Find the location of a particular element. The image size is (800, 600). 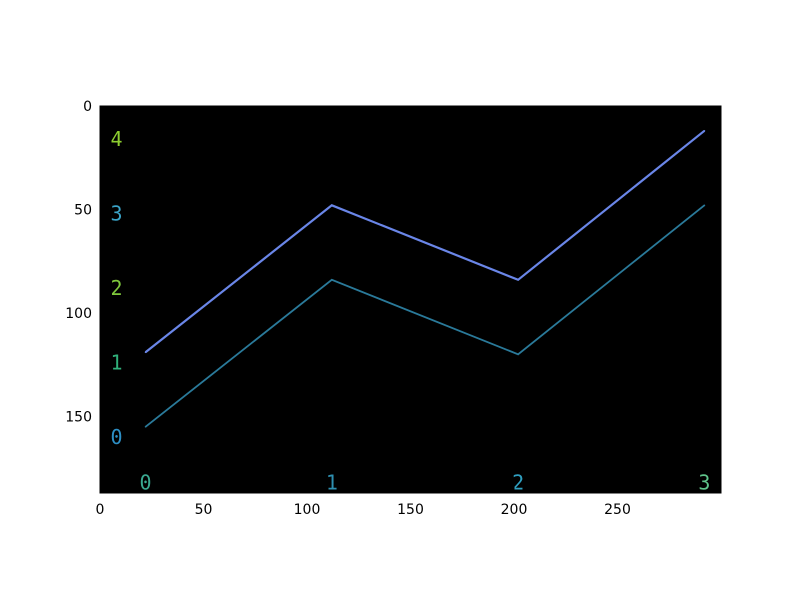

x-tick-label: 50 is located at coordinates (204, 510).